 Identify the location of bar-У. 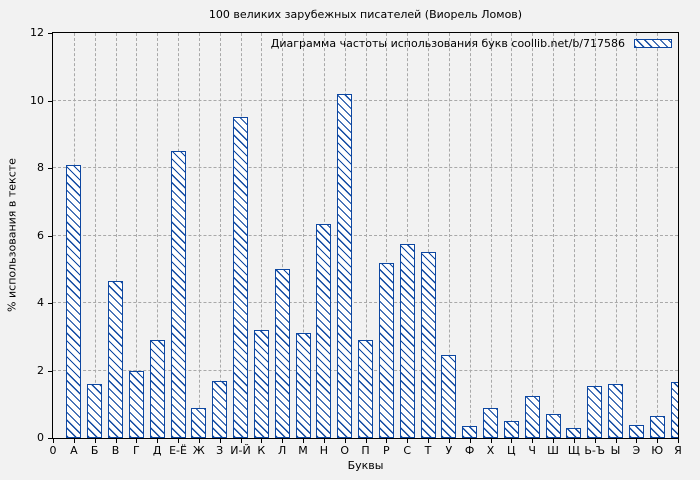
(449, 396).